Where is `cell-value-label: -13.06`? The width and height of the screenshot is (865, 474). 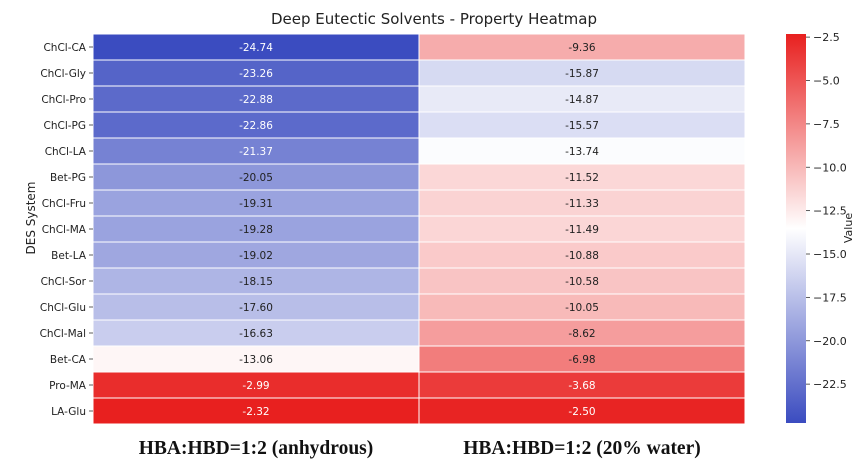
cell-value-label: -13.06 is located at coordinates (256, 360).